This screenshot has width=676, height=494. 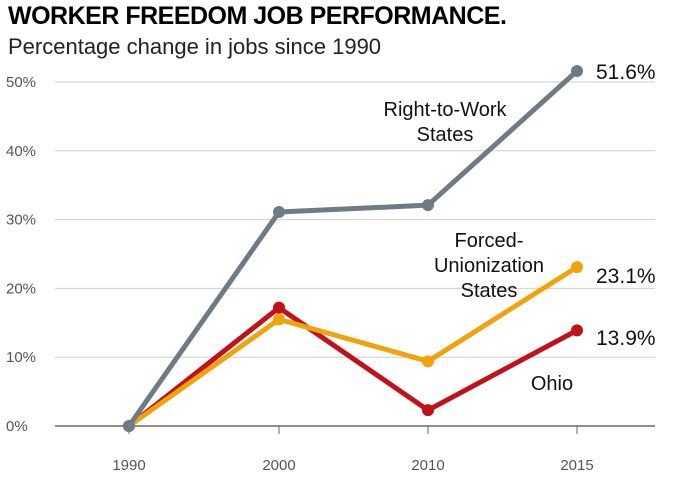 I want to click on chart-title: WORKER FREEDOM JOB PERFORMANCE., so click(x=257, y=16).